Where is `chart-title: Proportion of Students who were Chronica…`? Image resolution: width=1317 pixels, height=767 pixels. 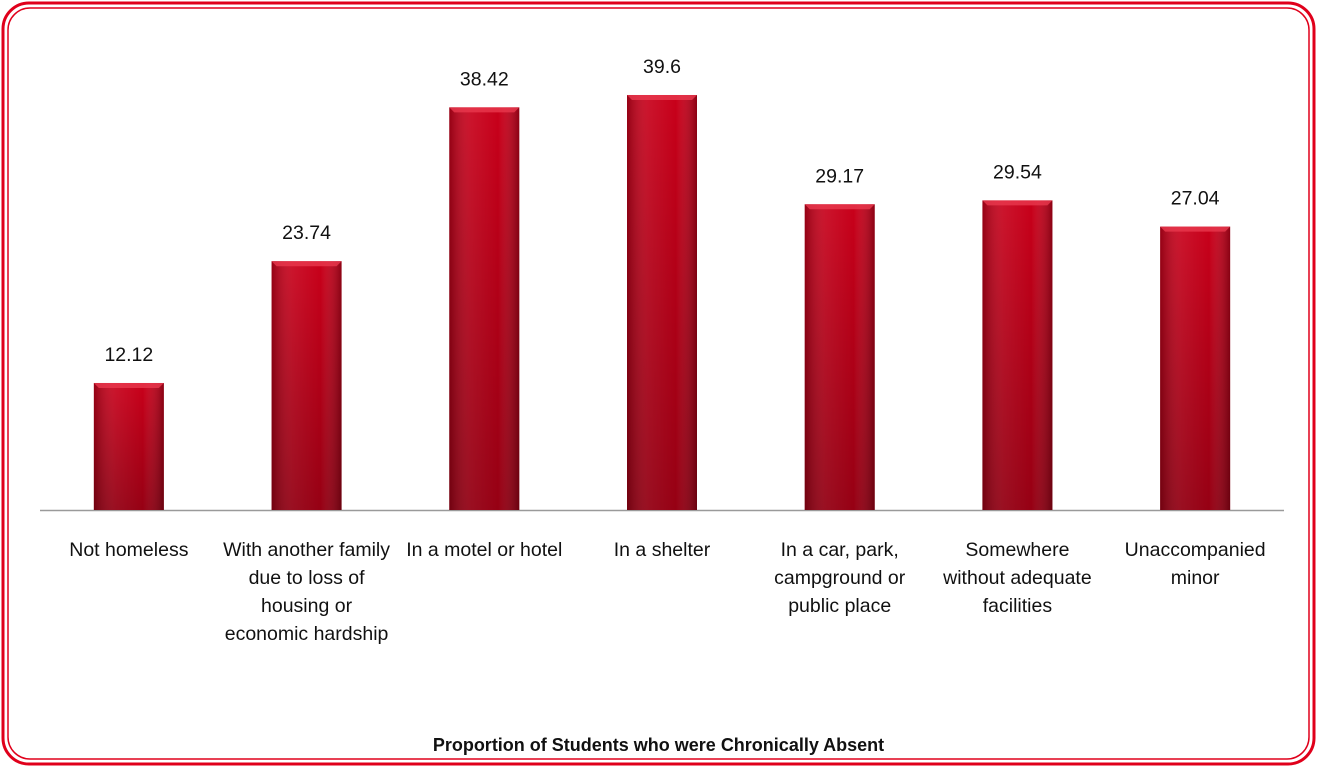
chart-title: Proportion of Students who were Chronica… is located at coordinates (658, 745).